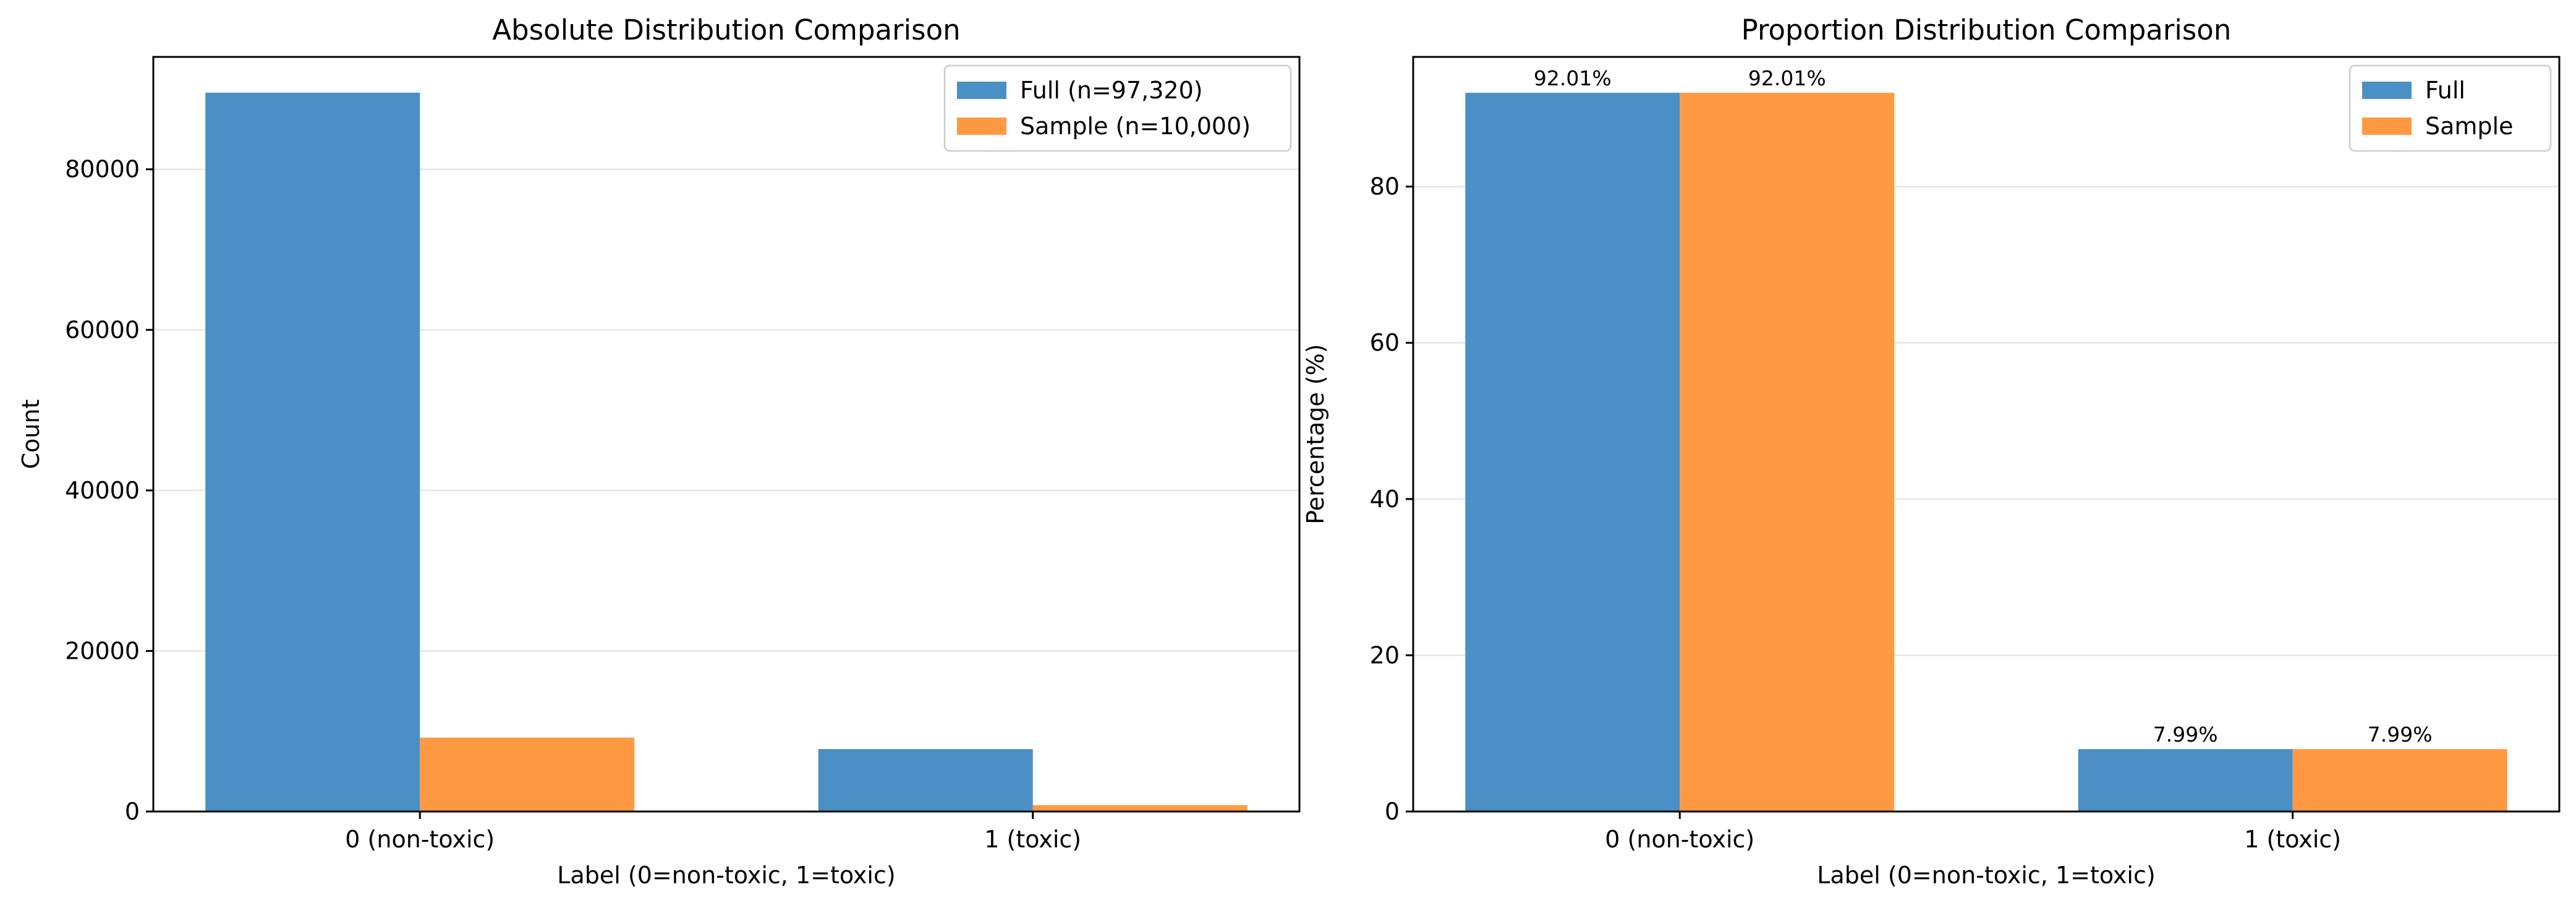  What do you see at coordinates (102, 329) in the screenshot?
I see `y-tick-label: 60000` at bounding box center [102, 329].